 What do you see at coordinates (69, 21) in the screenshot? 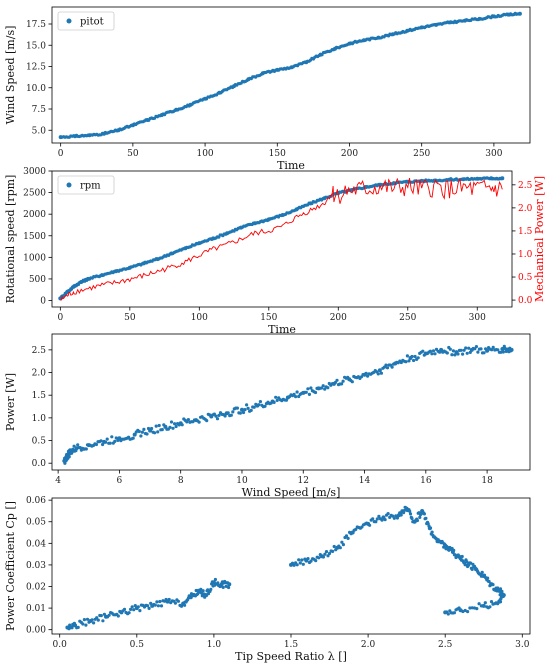
I see `legend-marker` at bounding box center [69, 21].